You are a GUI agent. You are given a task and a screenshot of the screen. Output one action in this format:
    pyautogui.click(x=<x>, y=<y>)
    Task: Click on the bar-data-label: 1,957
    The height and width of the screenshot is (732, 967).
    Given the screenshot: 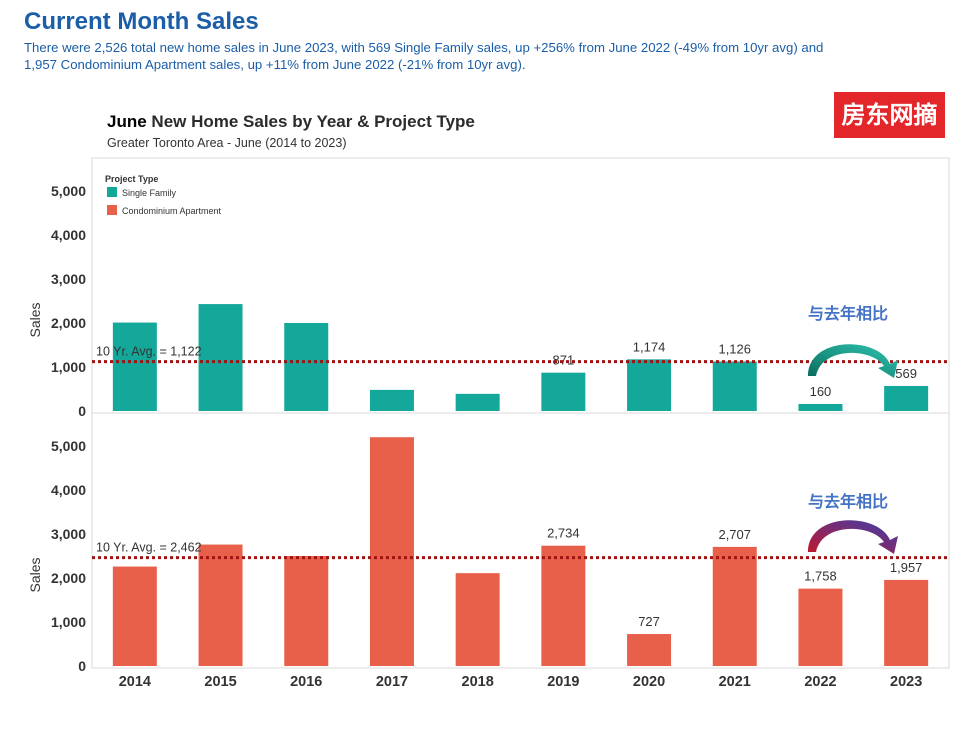 What is the action you would take?
    pyautogui.click(x=906, y=567)
    